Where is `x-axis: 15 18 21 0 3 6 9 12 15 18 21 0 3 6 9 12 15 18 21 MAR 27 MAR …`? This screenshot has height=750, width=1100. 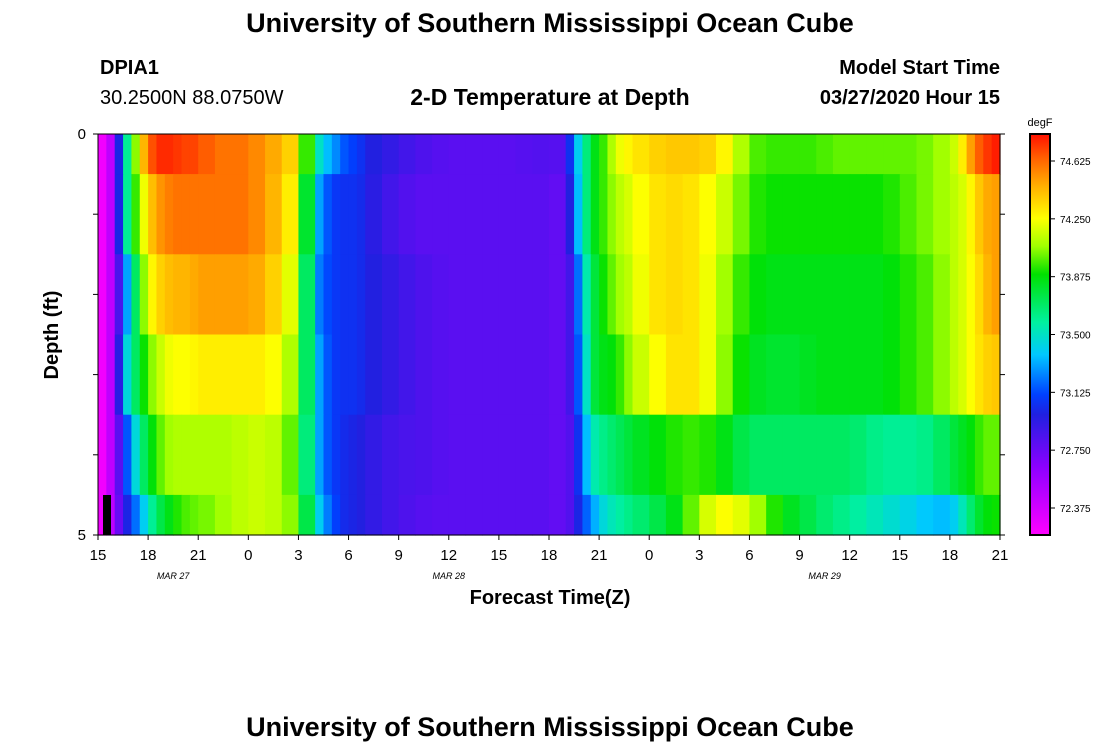
x-axis: 15 18 21 0 3 6 9 12 15 18 21 0 3 6 9 12 15 18 21 MAR 27 MAR … is located at coordinates (549, 558).